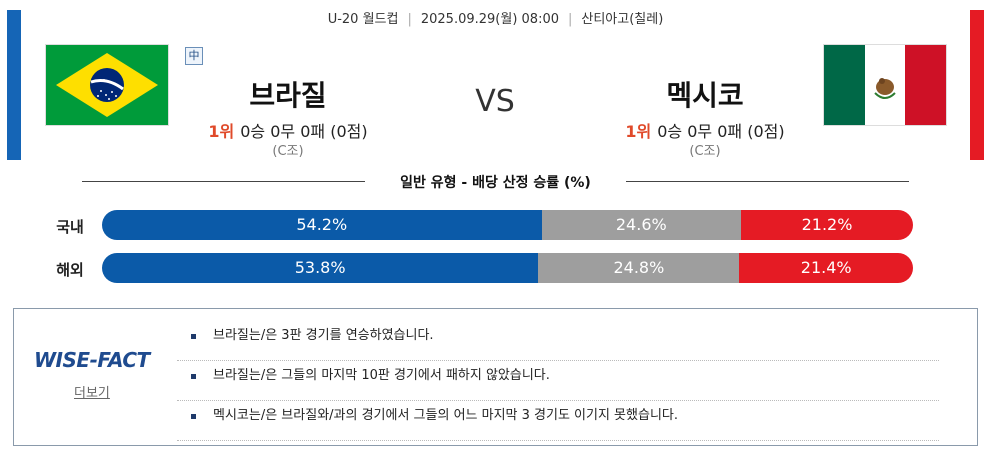 Image resolution: width=991 pixels, height=454 pixels. What do you see at coordinates (826, 268) in the screenshot?
I see `away-win-segment: 21.4%` at bounding box center [826, 268].